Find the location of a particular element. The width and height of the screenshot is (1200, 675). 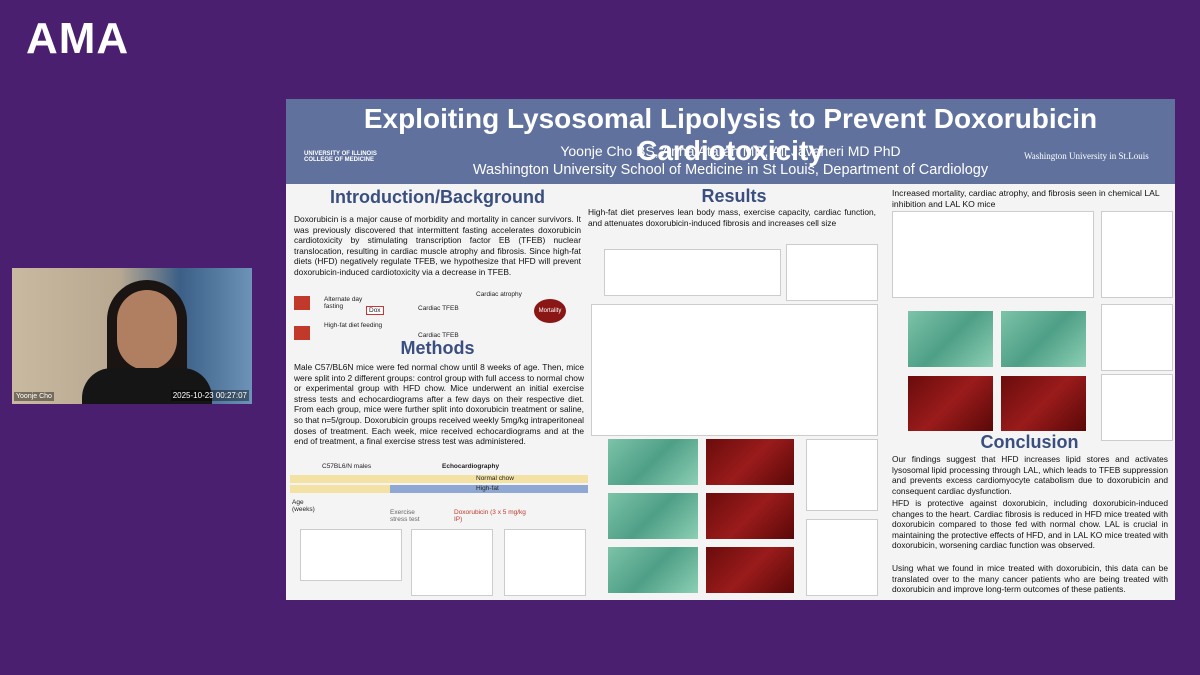

results-heading: Results is located at coordinates (734, 196).